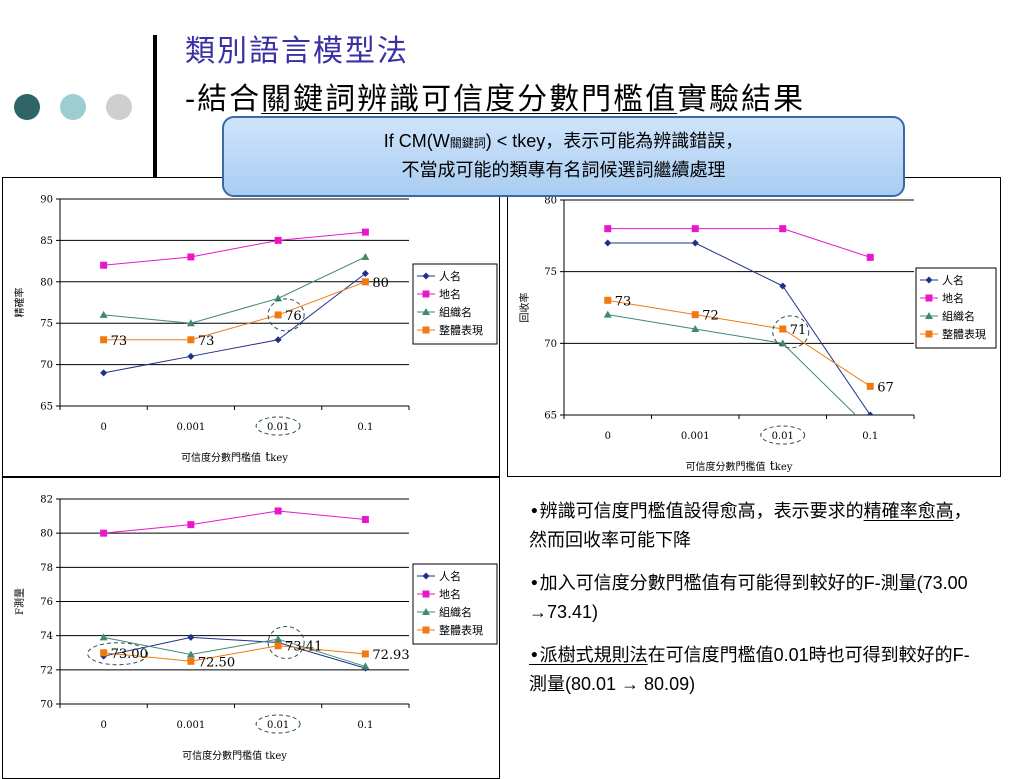 Image resolution: width=1024 pixels, height=779 pixels. Describe the element at coordinates (908, 511) in the screenshot. I see `finding-1-underlined: 精確率愈高` at that location.